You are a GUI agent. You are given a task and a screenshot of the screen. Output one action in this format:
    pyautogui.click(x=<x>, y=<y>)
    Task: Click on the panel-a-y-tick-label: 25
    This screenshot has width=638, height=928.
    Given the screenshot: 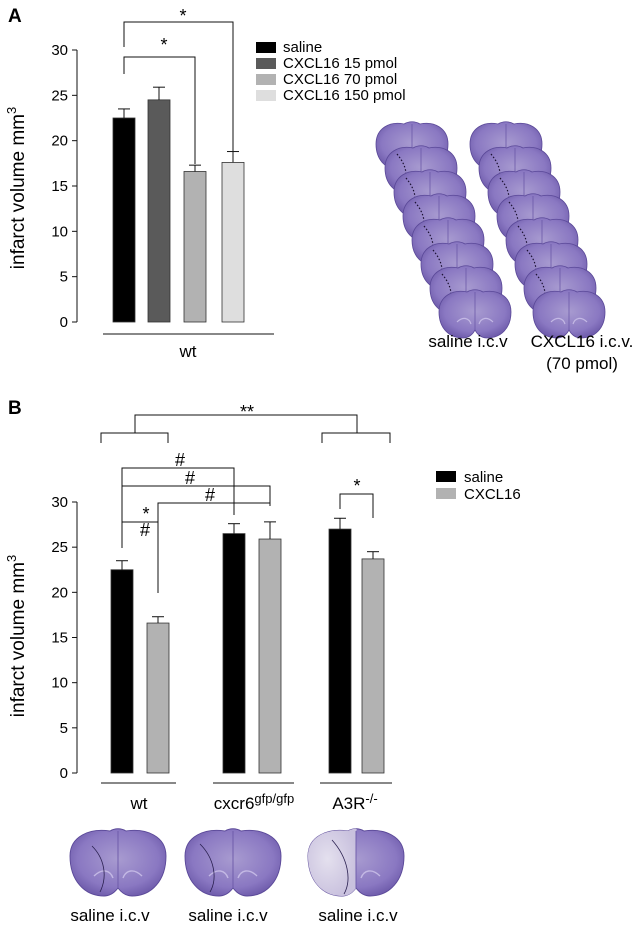 What is the action you would take?
    pyautogui.click(x=59, y=95)
    